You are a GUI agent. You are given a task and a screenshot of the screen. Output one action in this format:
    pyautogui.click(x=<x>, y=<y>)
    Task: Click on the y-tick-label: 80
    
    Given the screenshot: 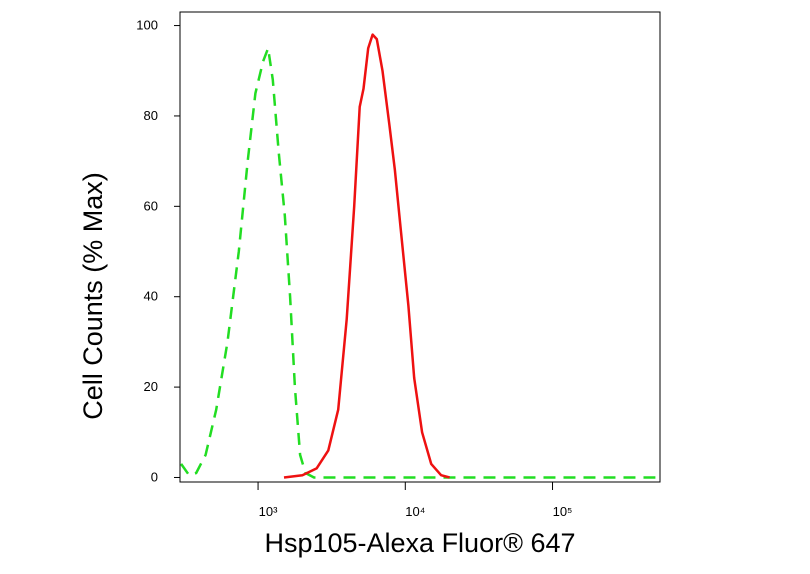 What is the action you would take?
    pyautogui.click(x=151, y=115)
    